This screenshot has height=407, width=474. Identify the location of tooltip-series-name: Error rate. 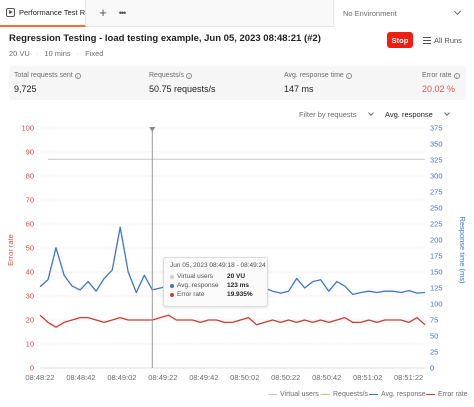
(191, 294).